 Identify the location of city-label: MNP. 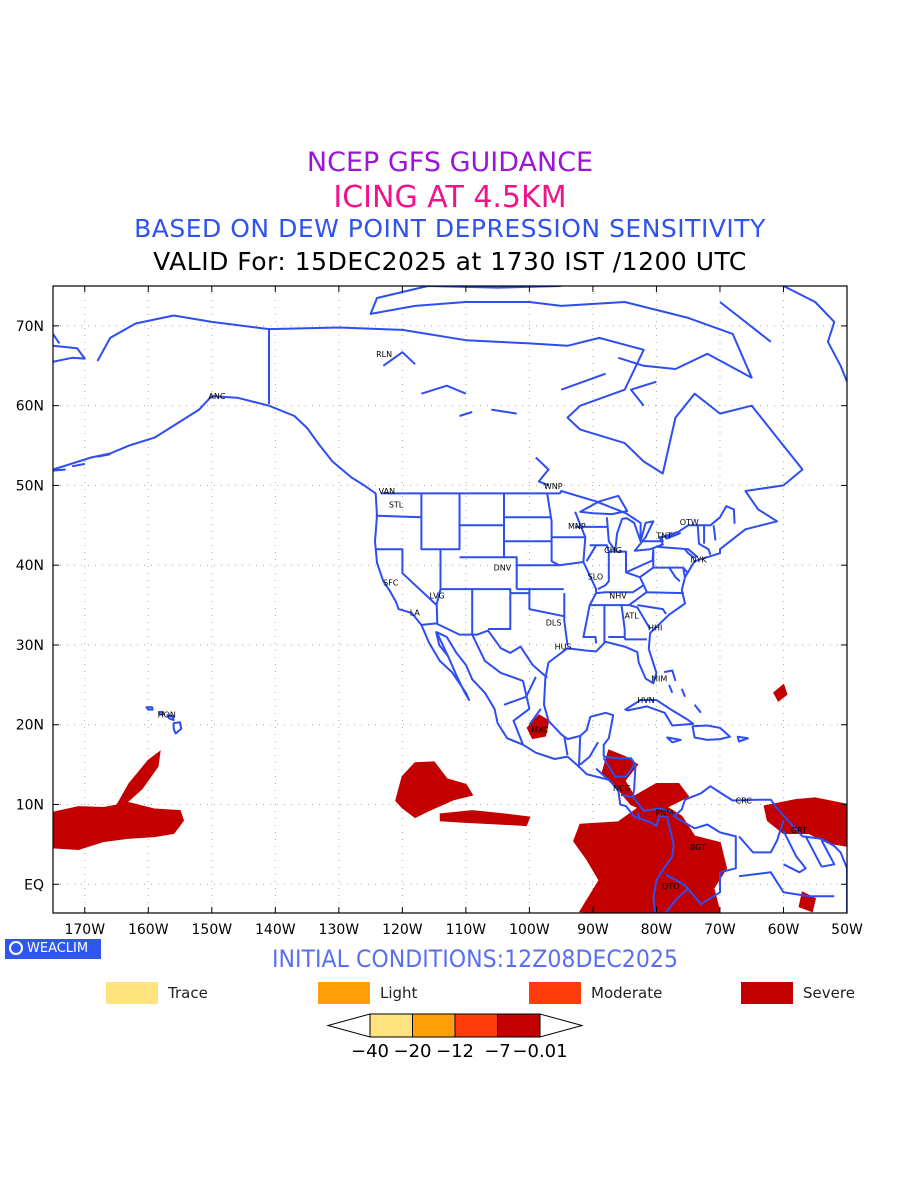
(577, 526).